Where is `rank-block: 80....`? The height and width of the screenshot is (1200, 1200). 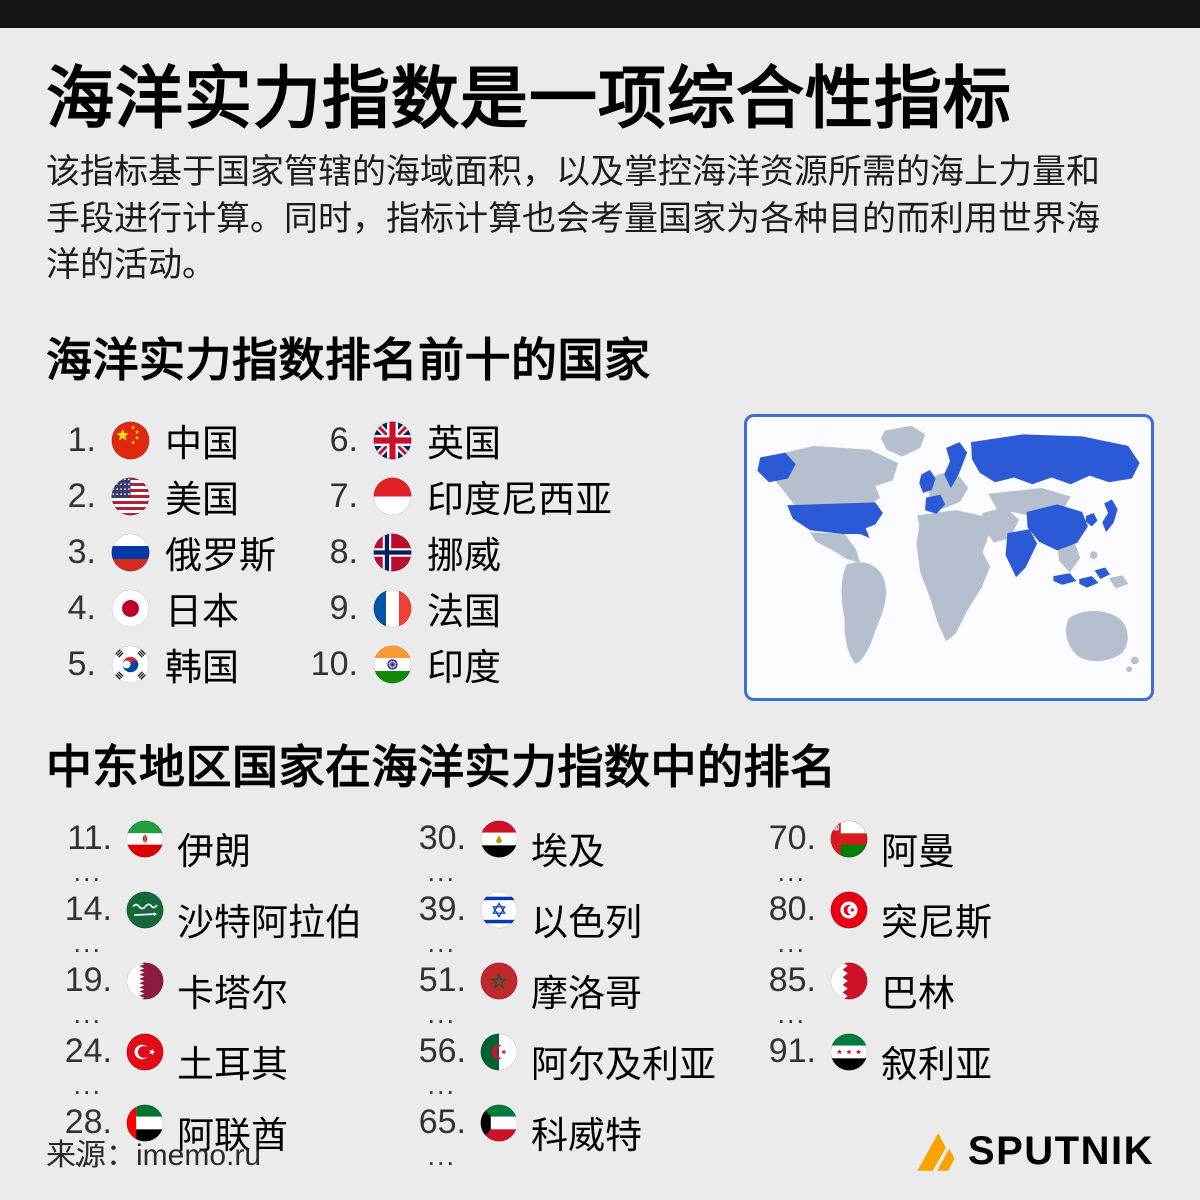 rank-block: 80.... is located at coordinates (783, 924).